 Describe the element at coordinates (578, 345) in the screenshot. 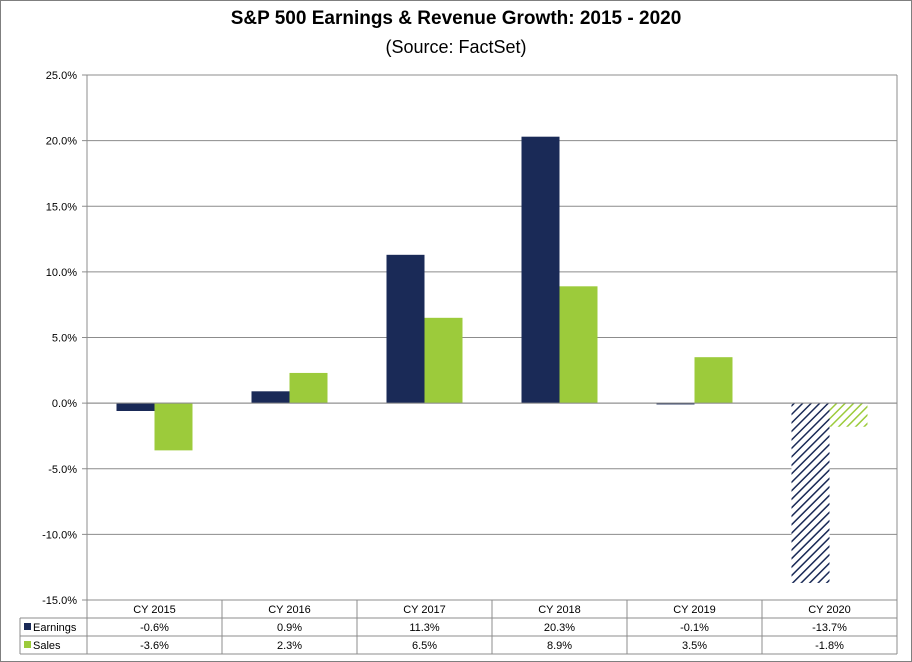

I see `sales-bar-cy-2018` at that location.